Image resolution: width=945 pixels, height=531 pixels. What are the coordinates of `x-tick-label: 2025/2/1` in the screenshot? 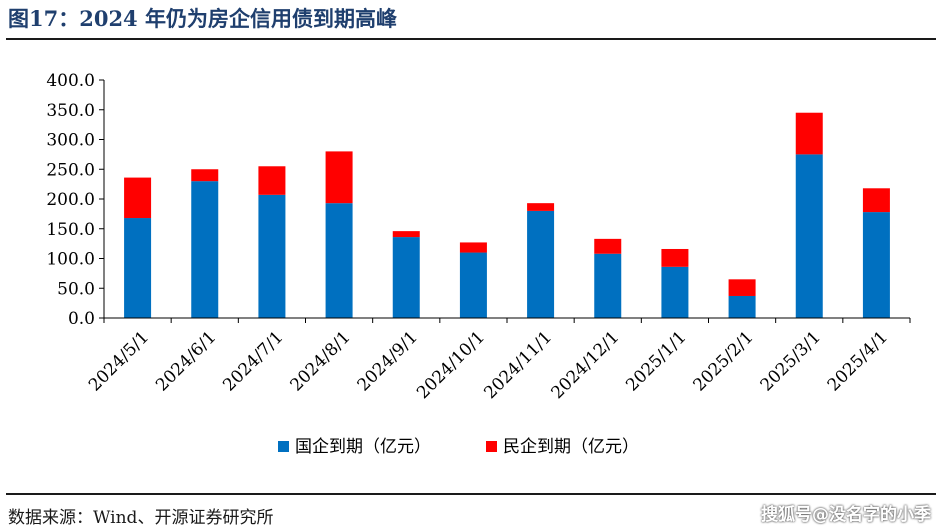 It's located at (723, 361).